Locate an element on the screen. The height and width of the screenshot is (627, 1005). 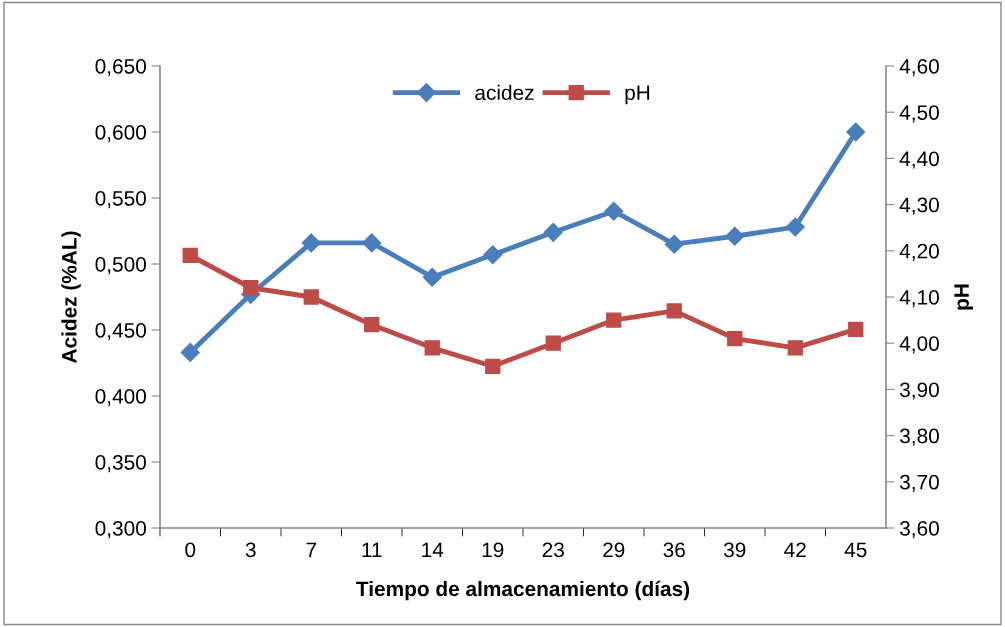
x-tick-label: 36 is located at coordinates (674, 550).